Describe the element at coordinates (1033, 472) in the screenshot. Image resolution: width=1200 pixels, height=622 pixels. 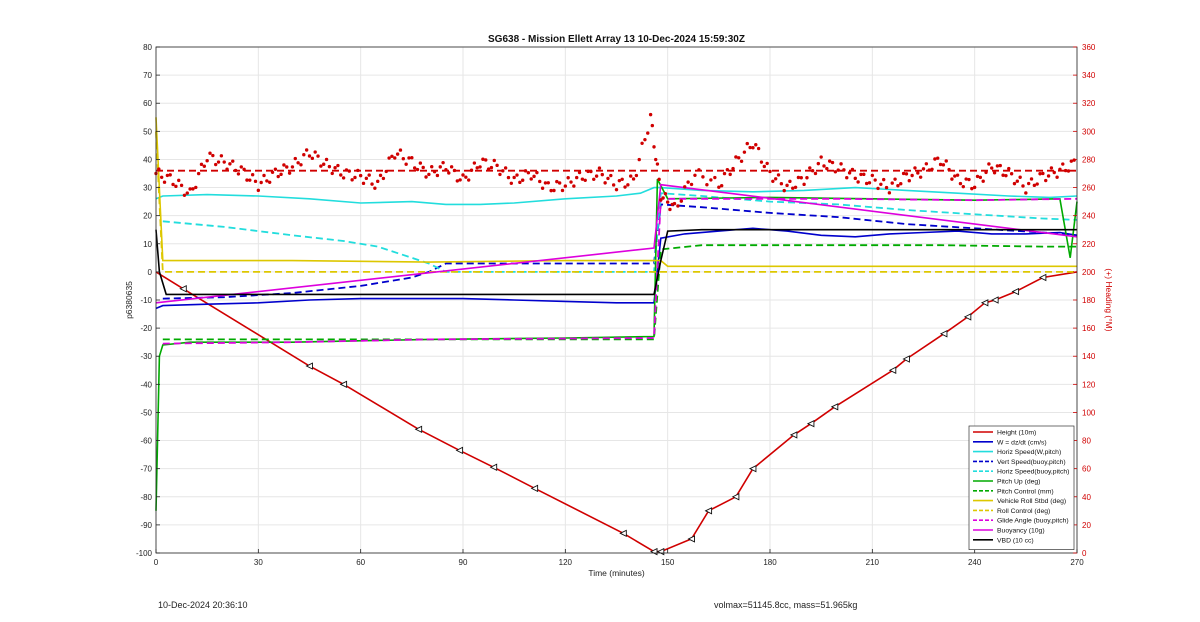
I see `legend-entry: Horiz Speed(buoy,pitch)` at that location.